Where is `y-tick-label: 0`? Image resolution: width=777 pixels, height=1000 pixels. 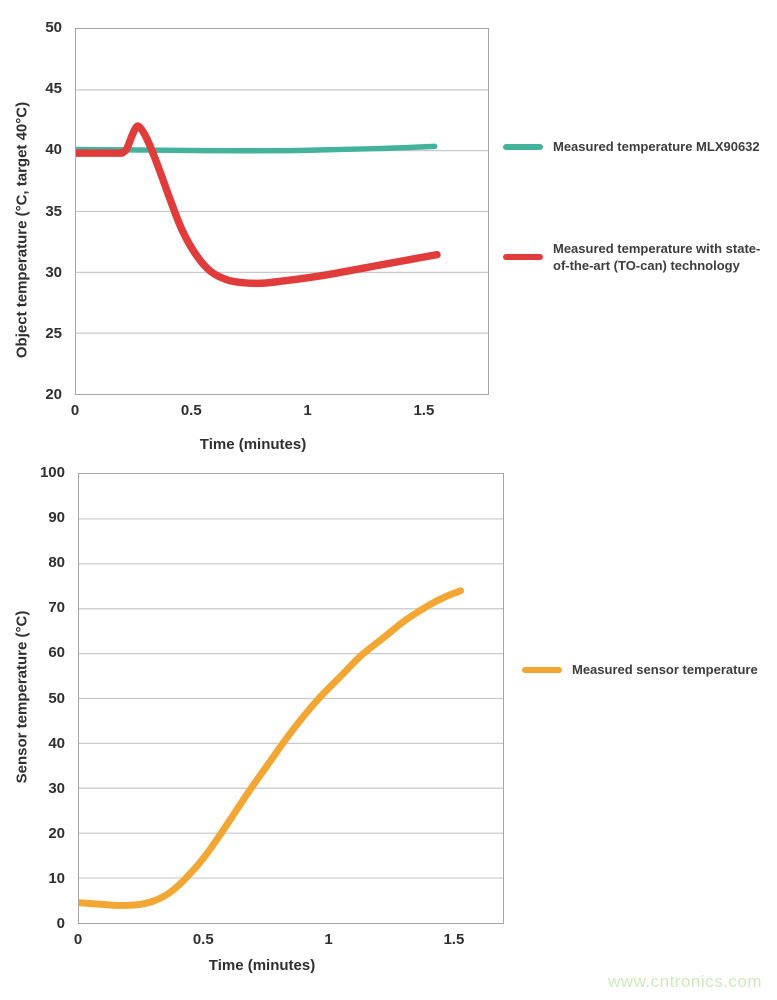
y-tick-label: 0 is located at coordinates (60, 923).